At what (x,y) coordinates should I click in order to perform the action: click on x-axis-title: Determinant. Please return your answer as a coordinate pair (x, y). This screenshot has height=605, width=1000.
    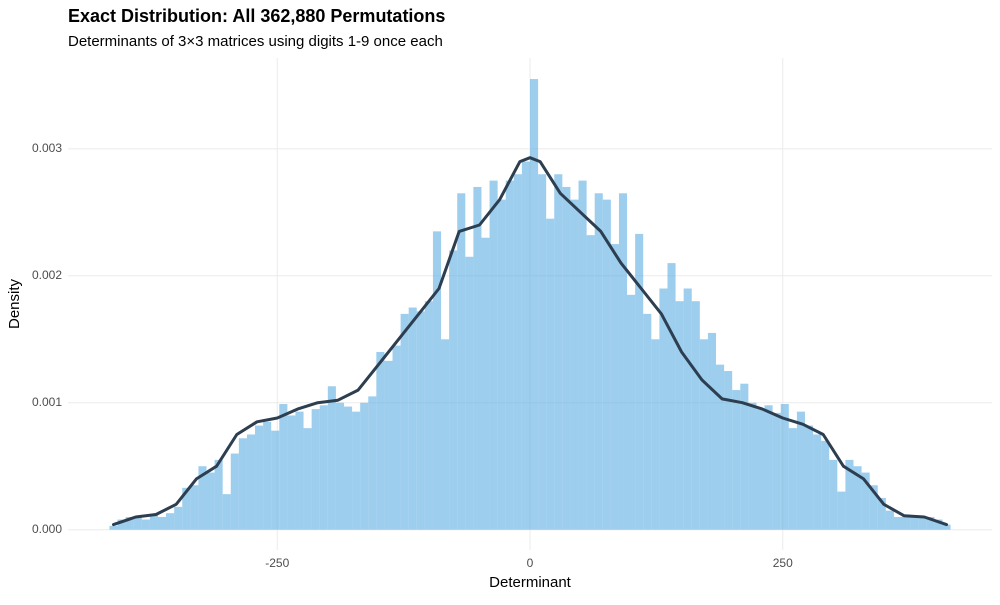
    Looking at the image, I should click on (530, 582).